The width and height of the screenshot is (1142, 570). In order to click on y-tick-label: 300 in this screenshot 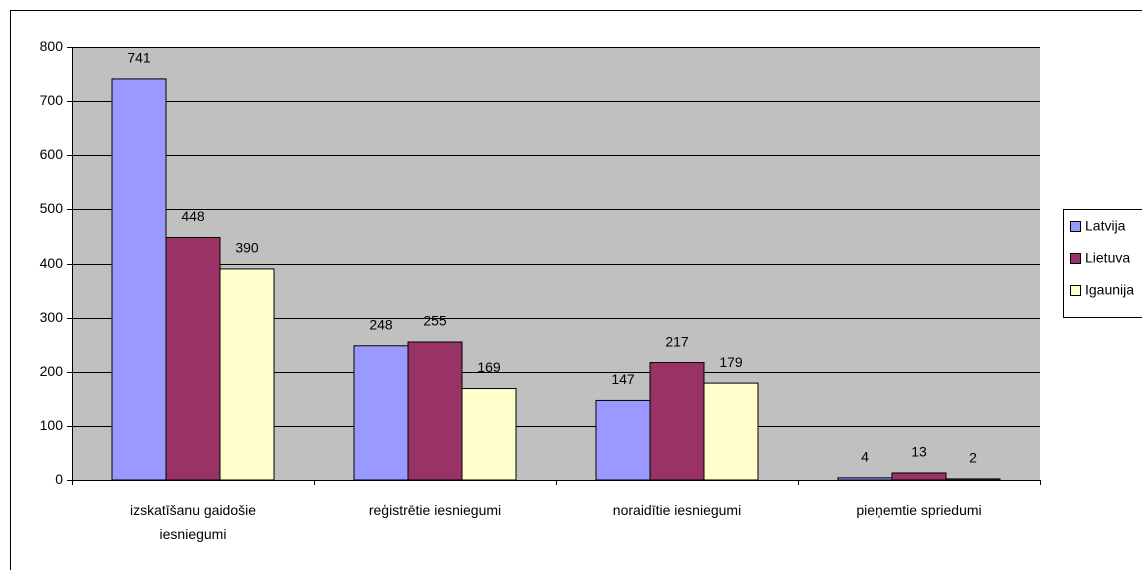, I will do `click(52, 317)`.